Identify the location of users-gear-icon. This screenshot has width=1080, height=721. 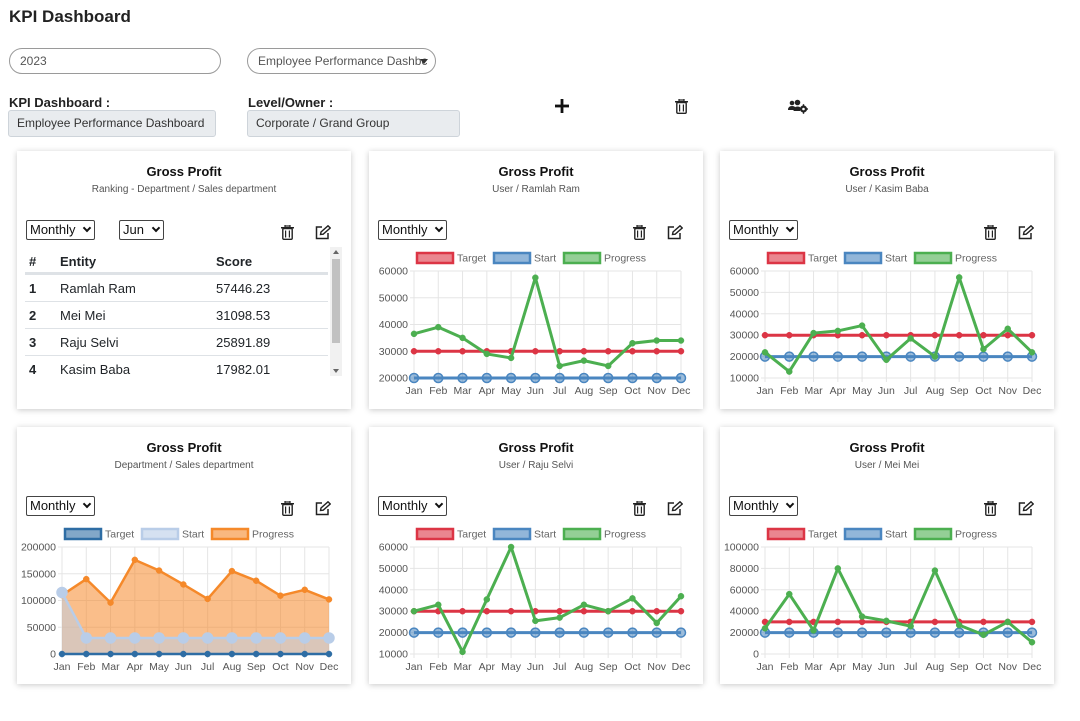
(798, 106).